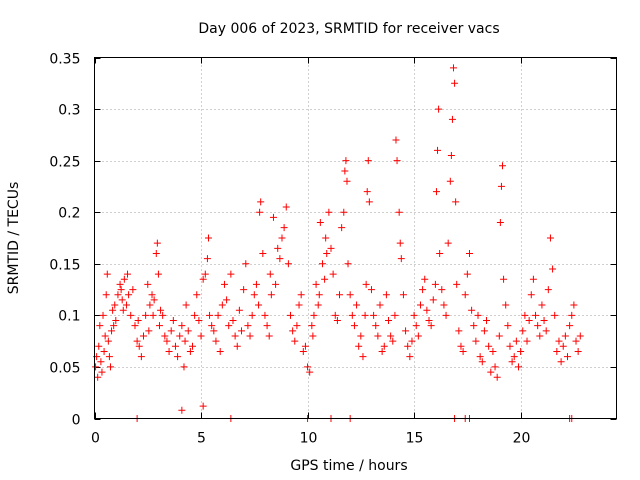 The height and width of the screenshot is (480, 640). I want to click on y-tick-label: 0.2, so click(69, 214).